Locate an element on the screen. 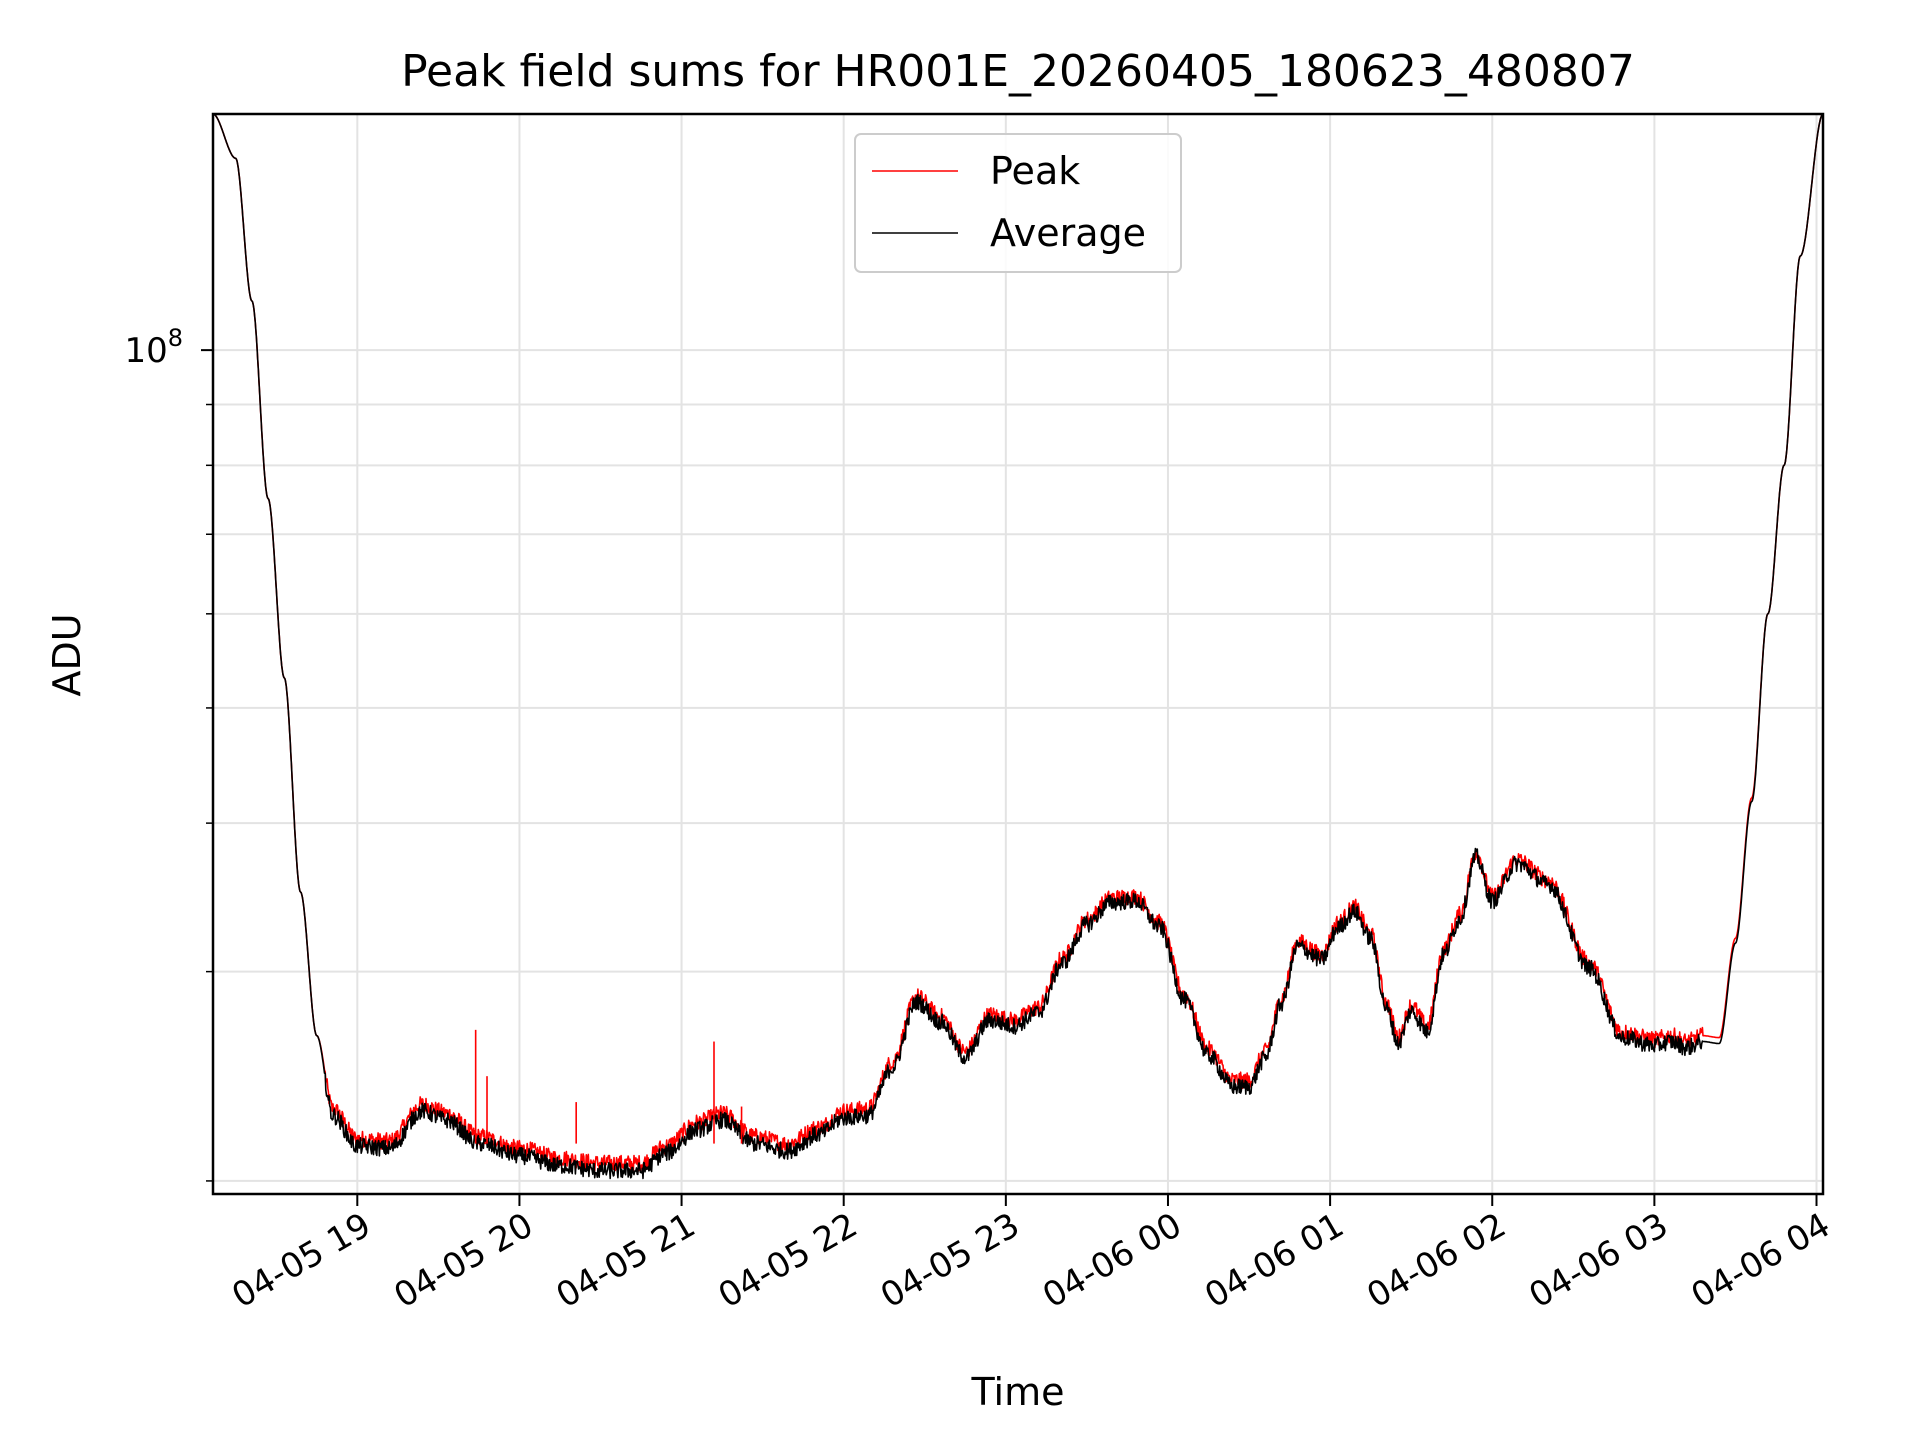  legend-average-label: Average is located at coordinates (1068, 233).